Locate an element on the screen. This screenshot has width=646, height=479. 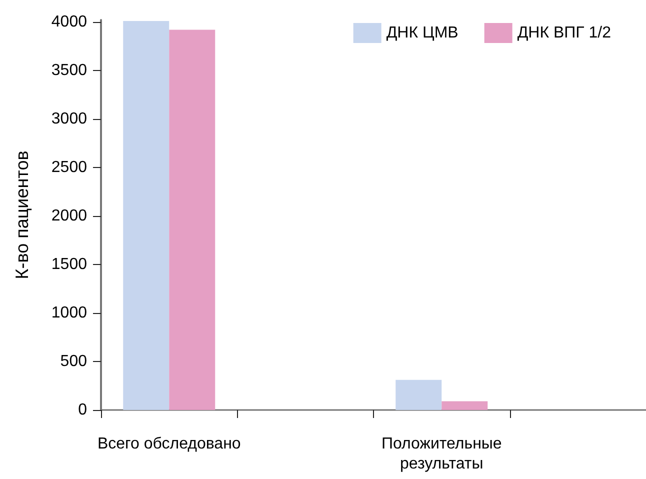
y-axis-title: К-во пациентов is located at coordinates (22, 215).